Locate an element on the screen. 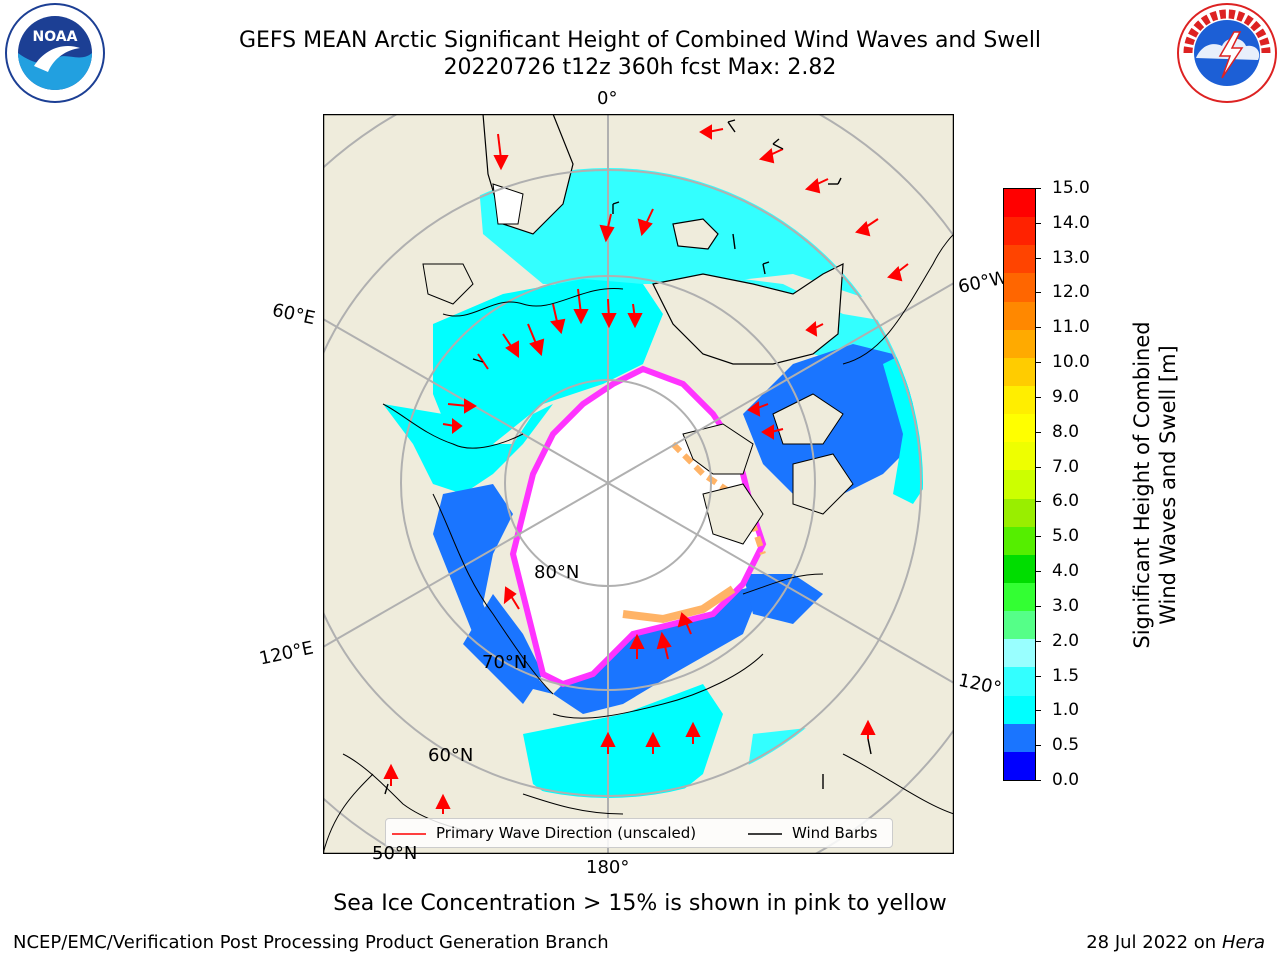 This screenshot has height=960, width=1280. colorbar-tick-label: 7.0 is located at coordinates (1066, 466).